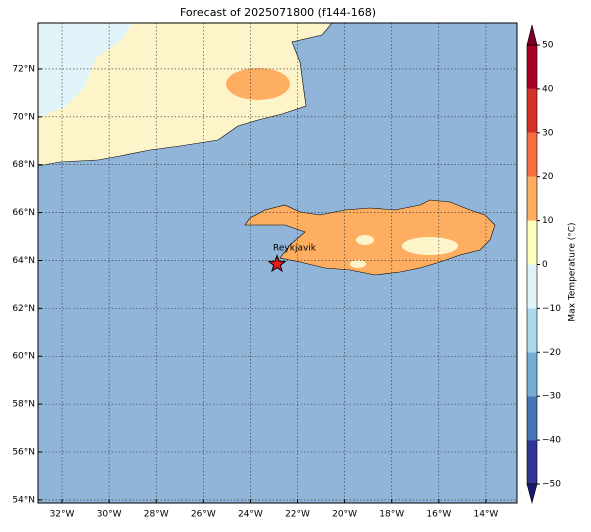 This screenshot has width=591, height=532. Describe the element at coordinates (23, 165) in the screenshot. I see `y-tick-label: 68°N` at that location.